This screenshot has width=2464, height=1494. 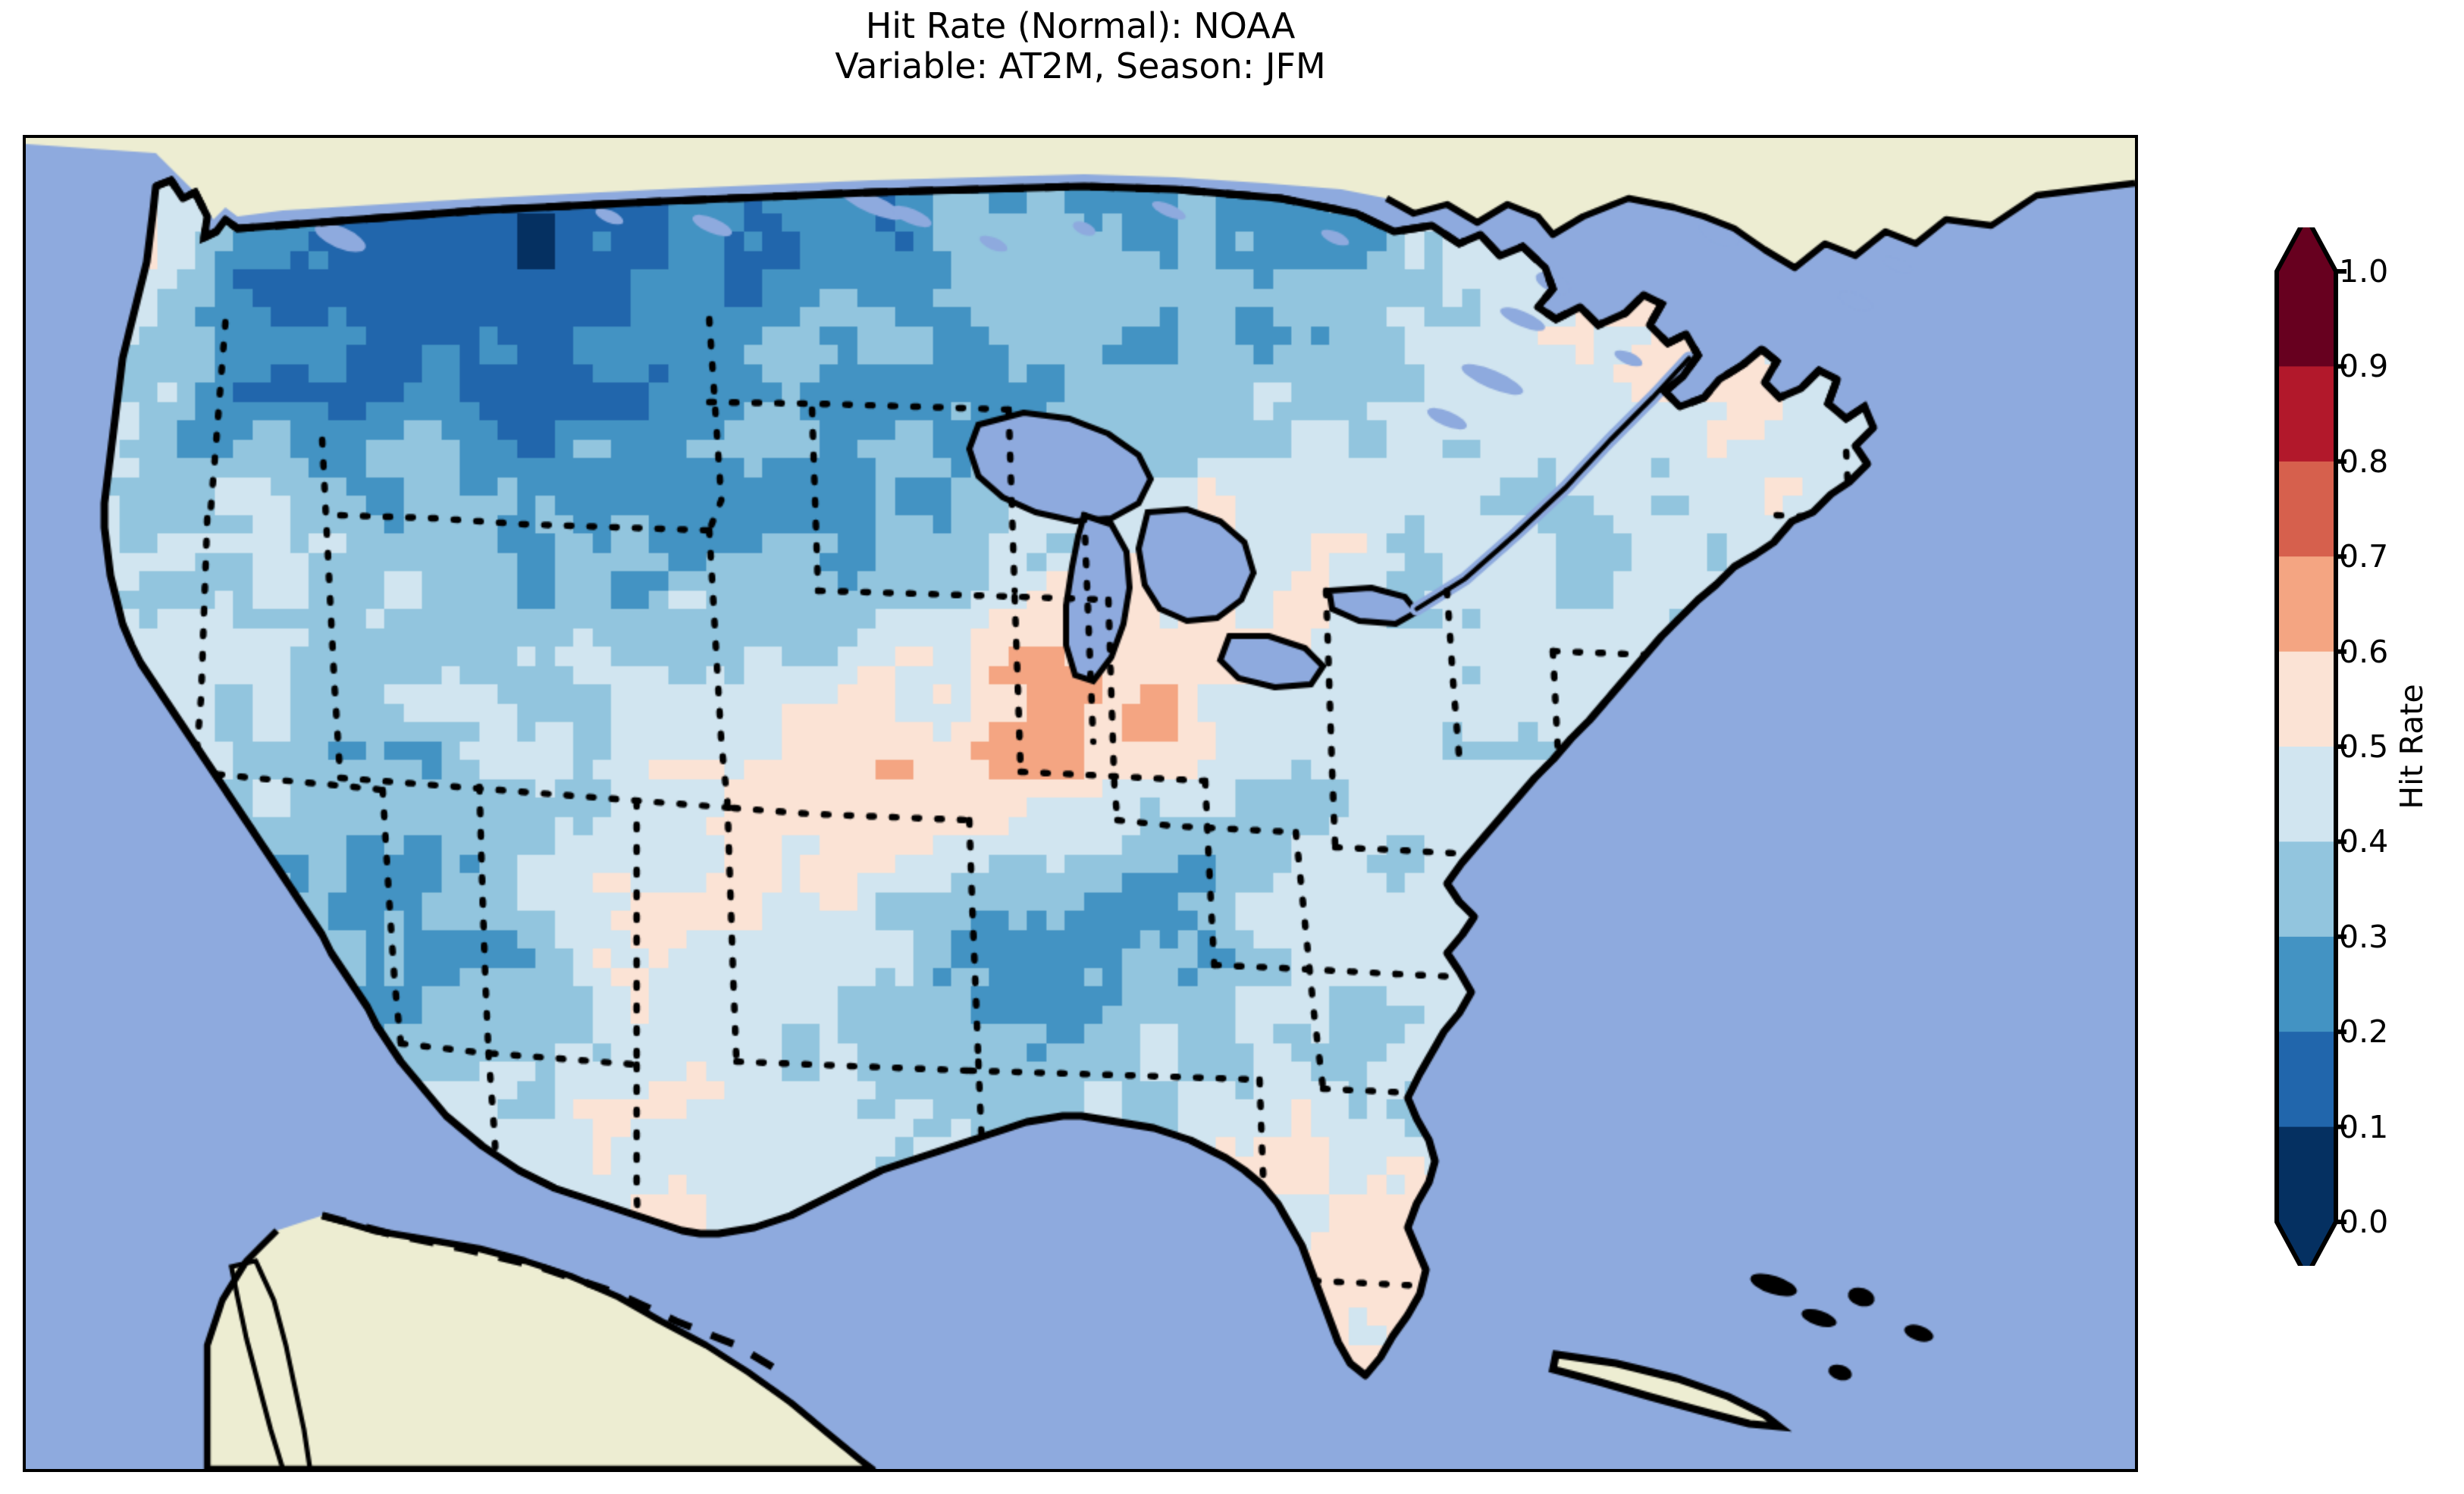 I want to click on colorbar-tick-label: 0.0, so click(x=2364, y=1222).